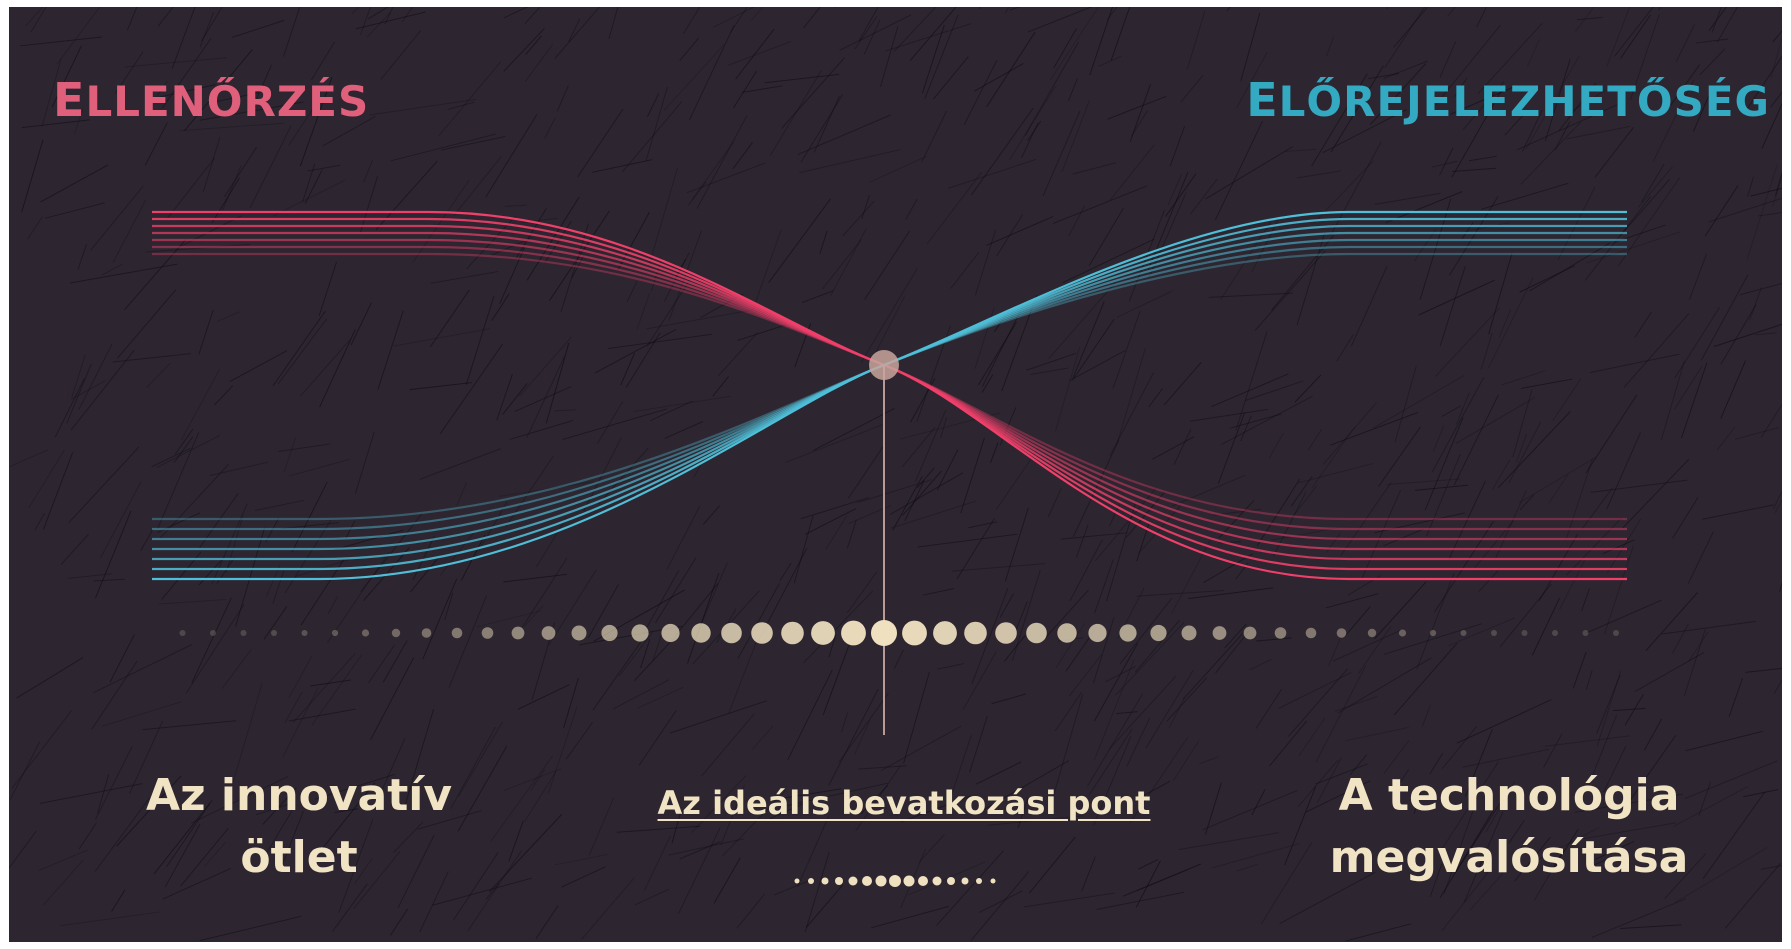 This screenshot has height=949, width=1791. What do you see at coordinates (211, 100) in the screenshot?
I see `control-title: ELLENŐRZÉS` at bounding box center [211, 100].